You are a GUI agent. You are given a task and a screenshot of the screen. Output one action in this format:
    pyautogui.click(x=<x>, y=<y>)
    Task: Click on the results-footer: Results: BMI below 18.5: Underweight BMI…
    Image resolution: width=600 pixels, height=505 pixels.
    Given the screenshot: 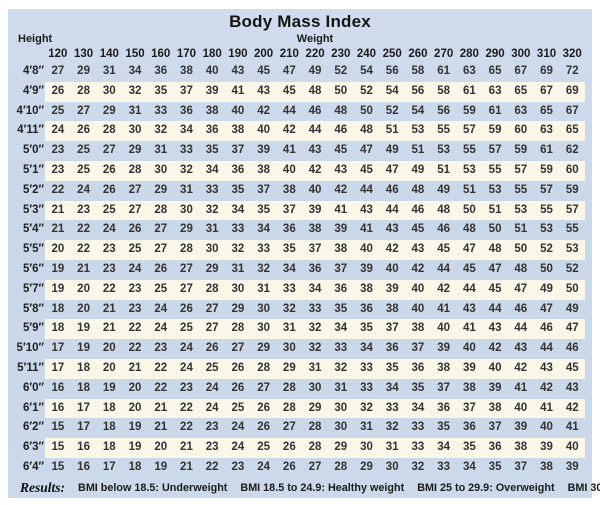 What is the action you would take?
    pyautogui.click(x=304, y=488)
    